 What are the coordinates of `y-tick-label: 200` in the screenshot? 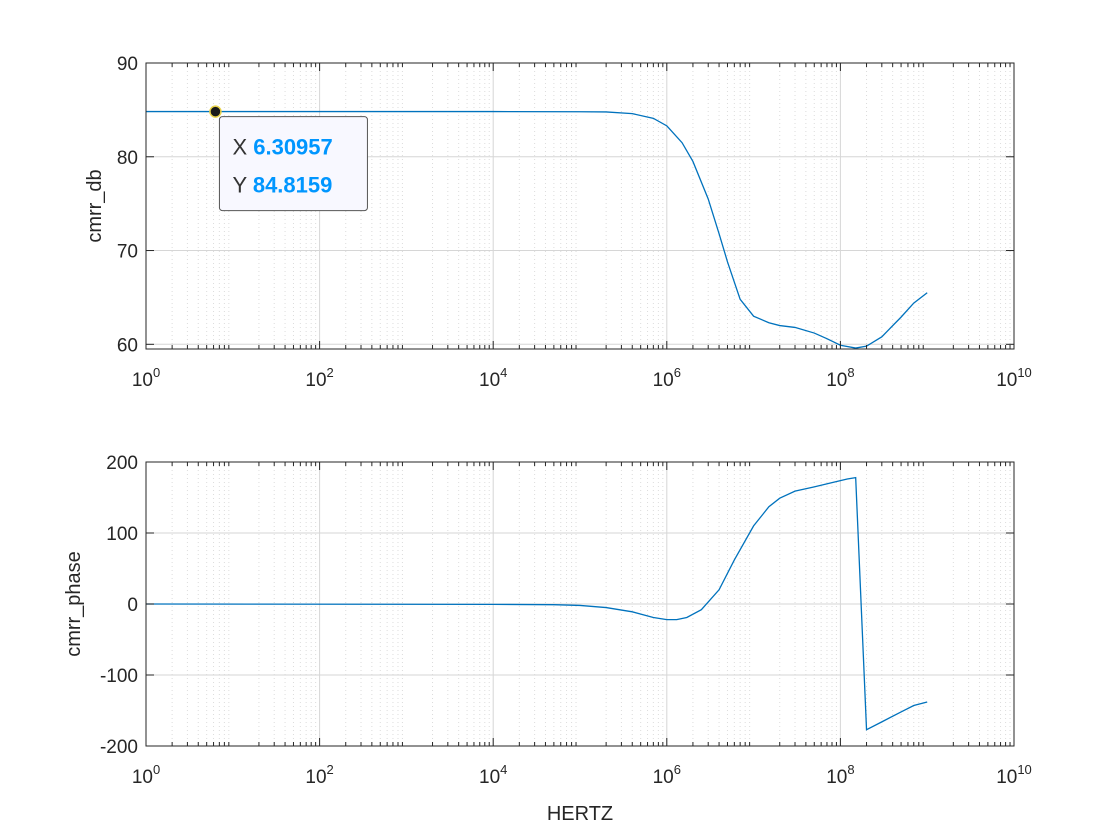 It's located at (122, 463).